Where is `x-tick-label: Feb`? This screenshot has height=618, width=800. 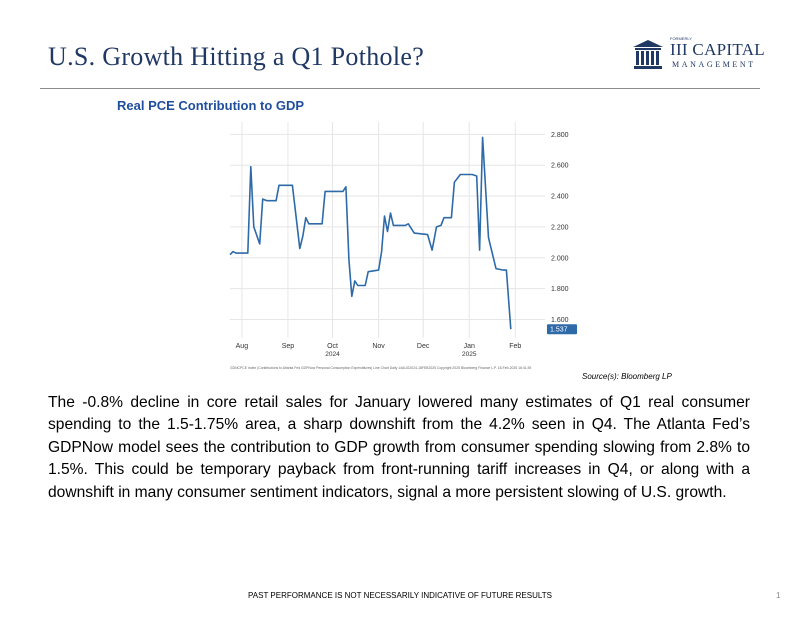 x-tick-label: Feb is located at coordinates (515, 346).